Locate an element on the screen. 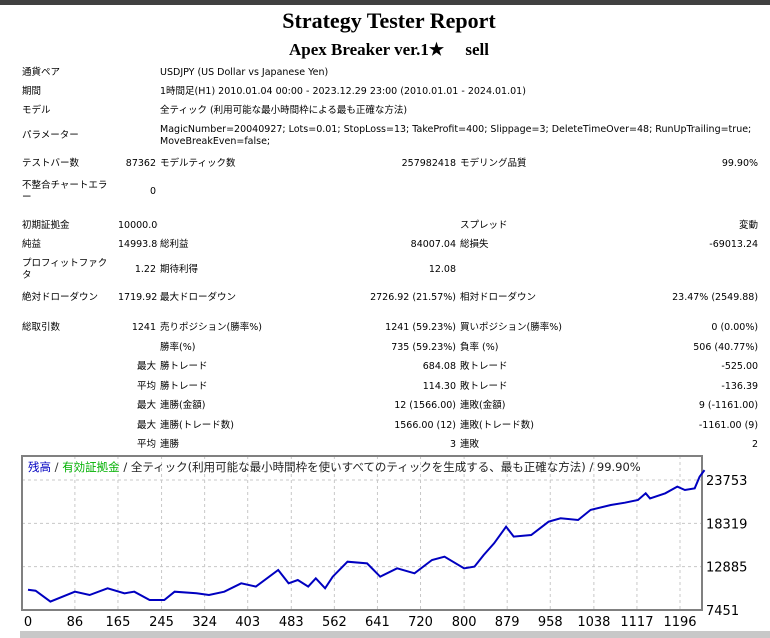  model-value: 全ティック (利用可能な最小時間枠による最も正確な方法) is located at coordinates (284, 110).